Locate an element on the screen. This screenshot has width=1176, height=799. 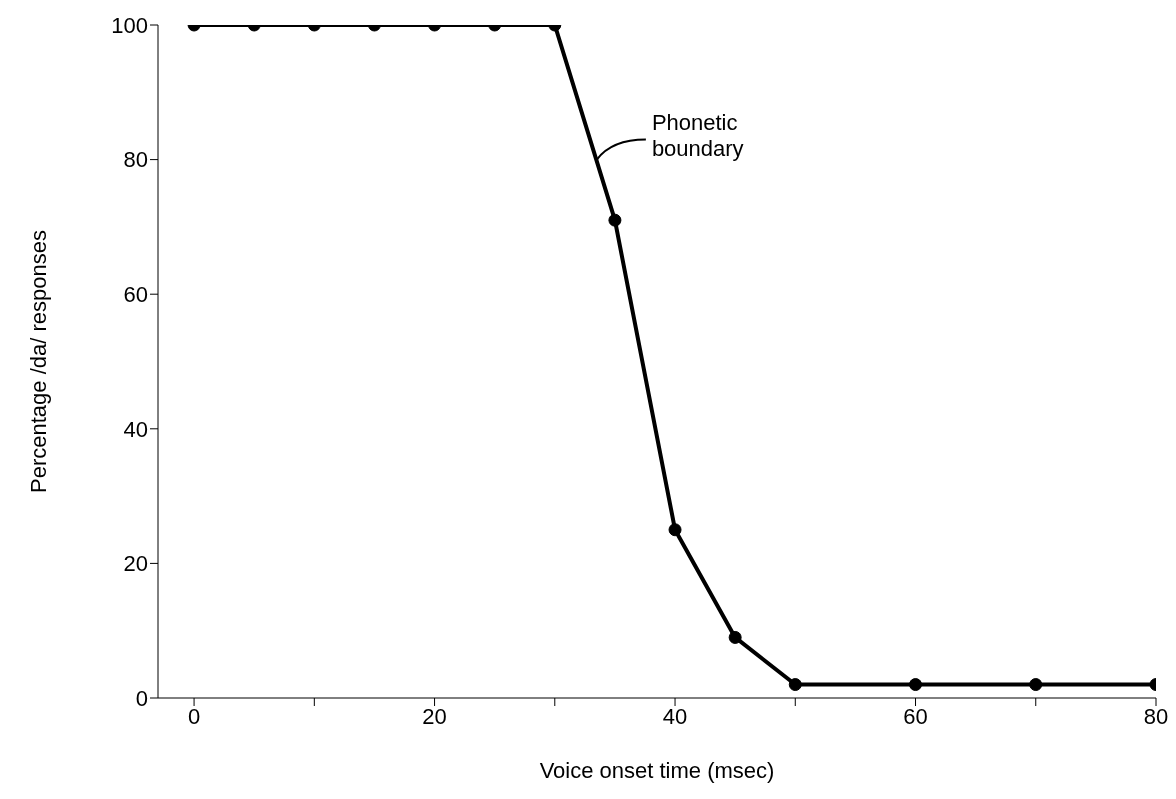
x-tick-label: 80 is located at coordinates (1156, 716).